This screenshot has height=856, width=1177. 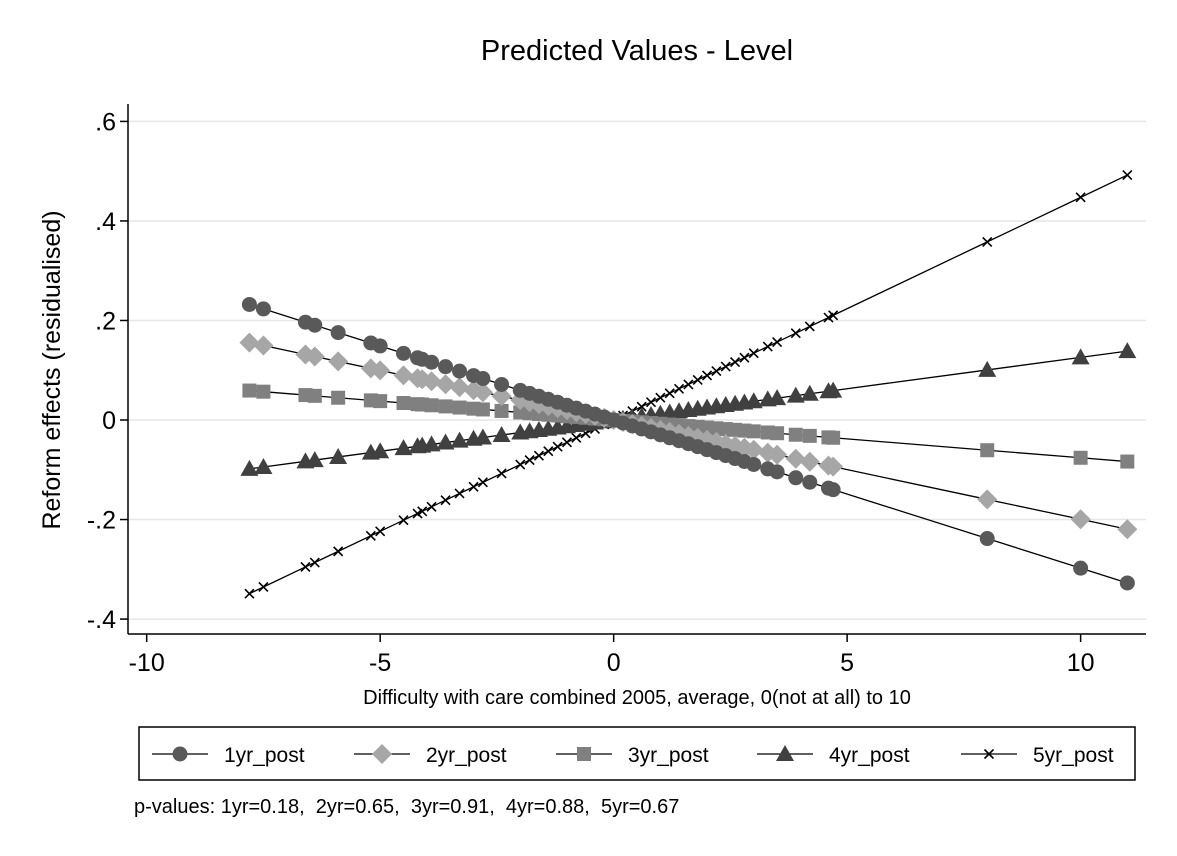 I want to click on legend-marker-triangle, so click(x=785, y=753).